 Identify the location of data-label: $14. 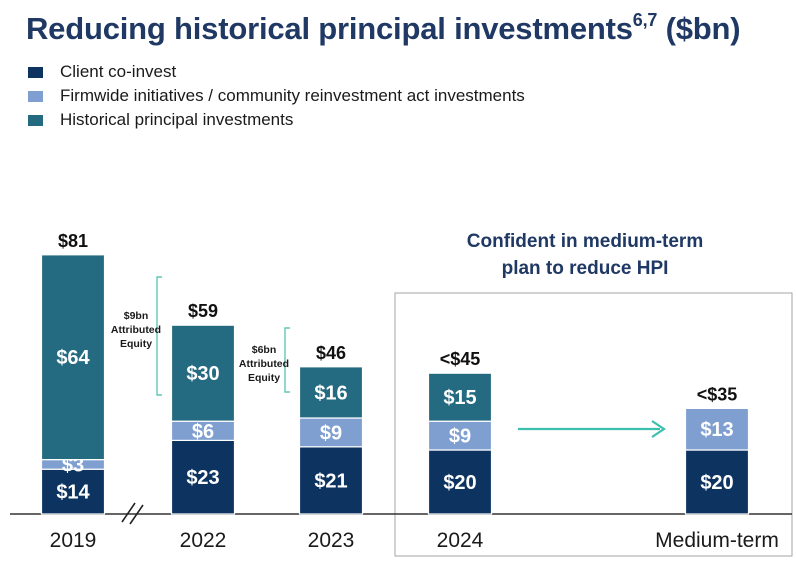
(73, 493).